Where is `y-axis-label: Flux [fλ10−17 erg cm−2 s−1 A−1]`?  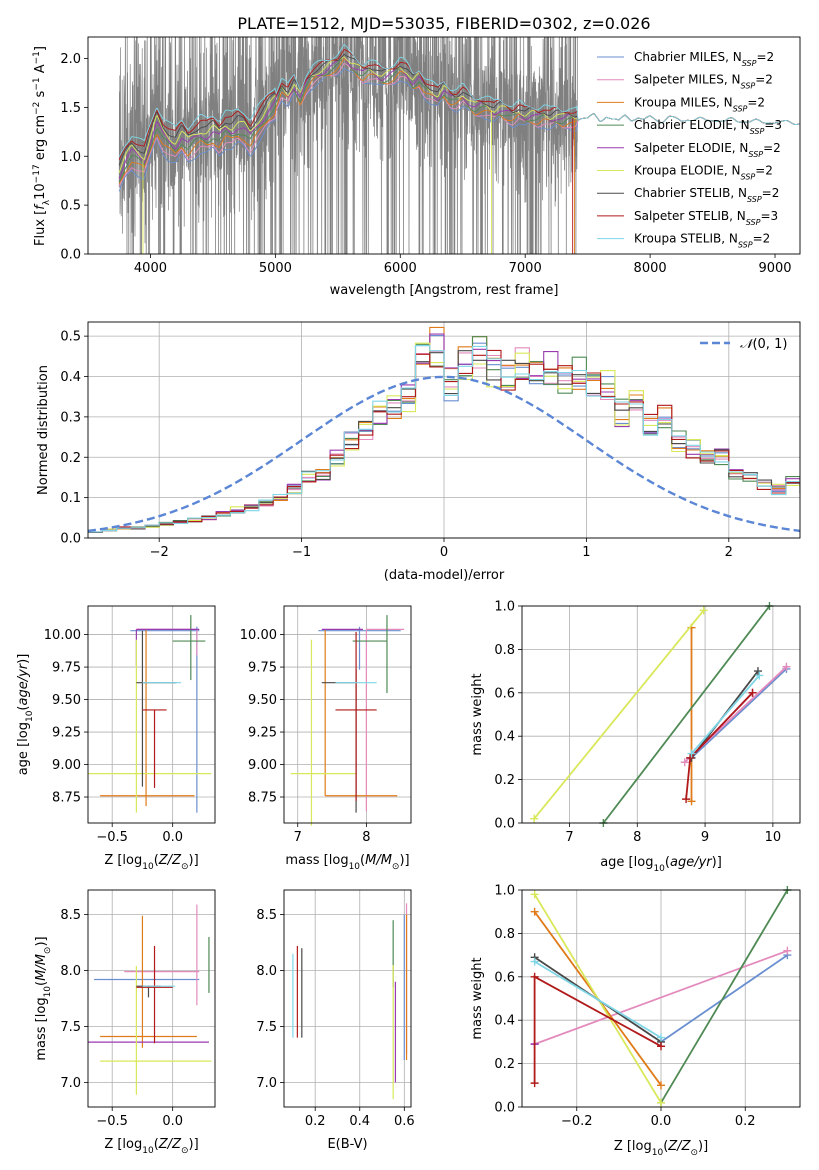 y-axis-label: Flux [fλ10−17 erg cm−2 s−1 A−1] is located at coordinates (42, 146).